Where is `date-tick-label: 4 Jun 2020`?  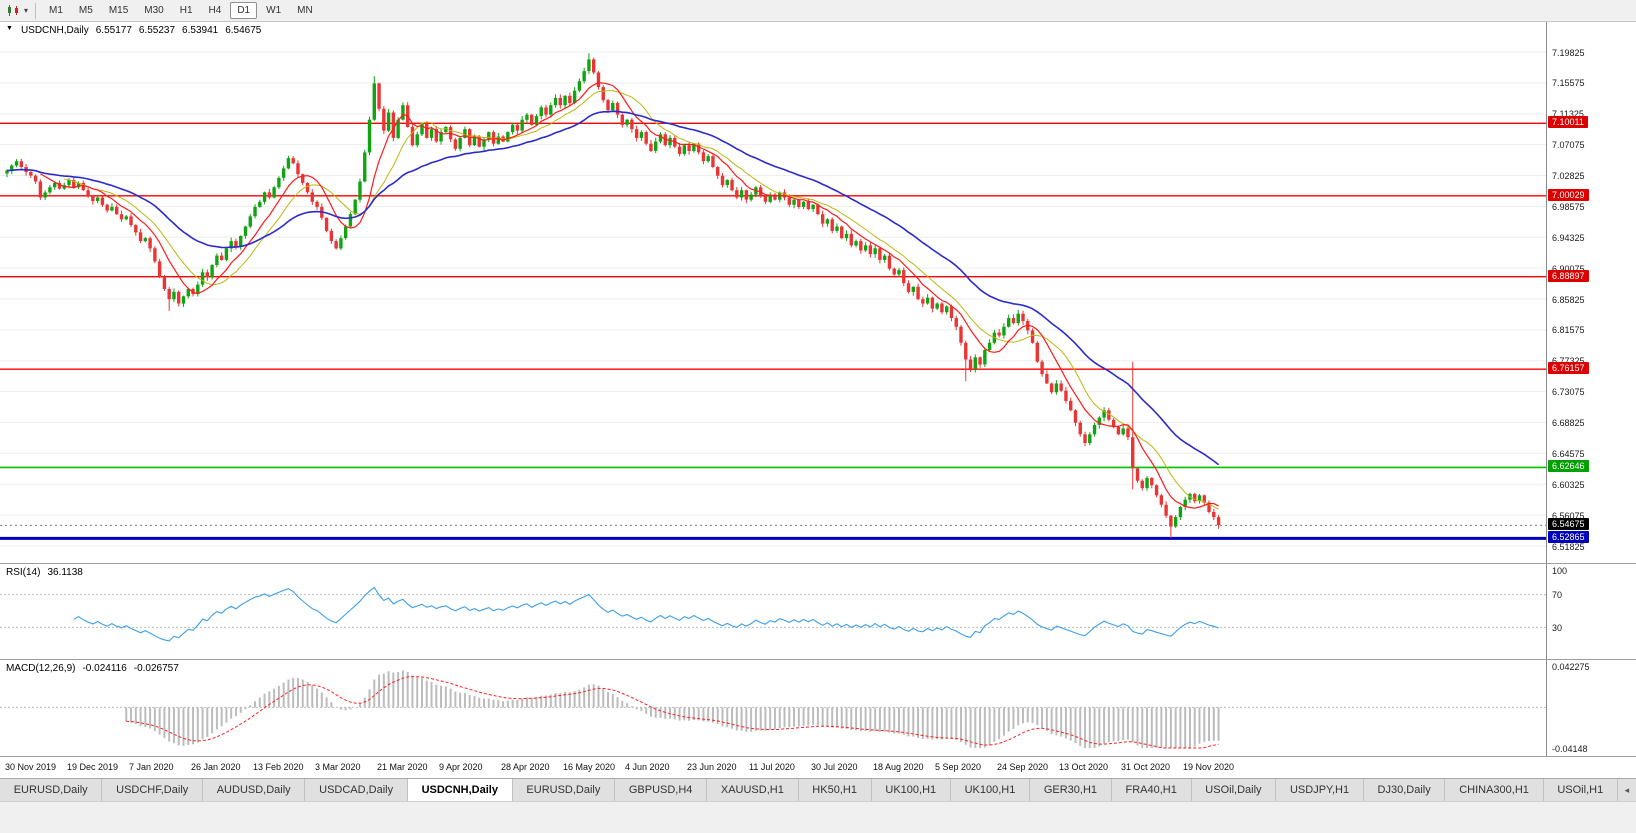 date-tick-label: 4 Jun 2020 is located at coordinates (647, 767).